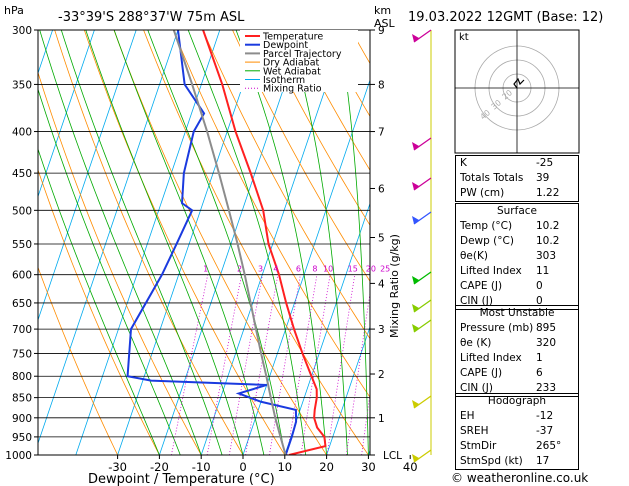 The image size is (629, 486). Describe the element at coordinates (381, 133) in the screenshot. I see `km-tick-label: 7` at that location.